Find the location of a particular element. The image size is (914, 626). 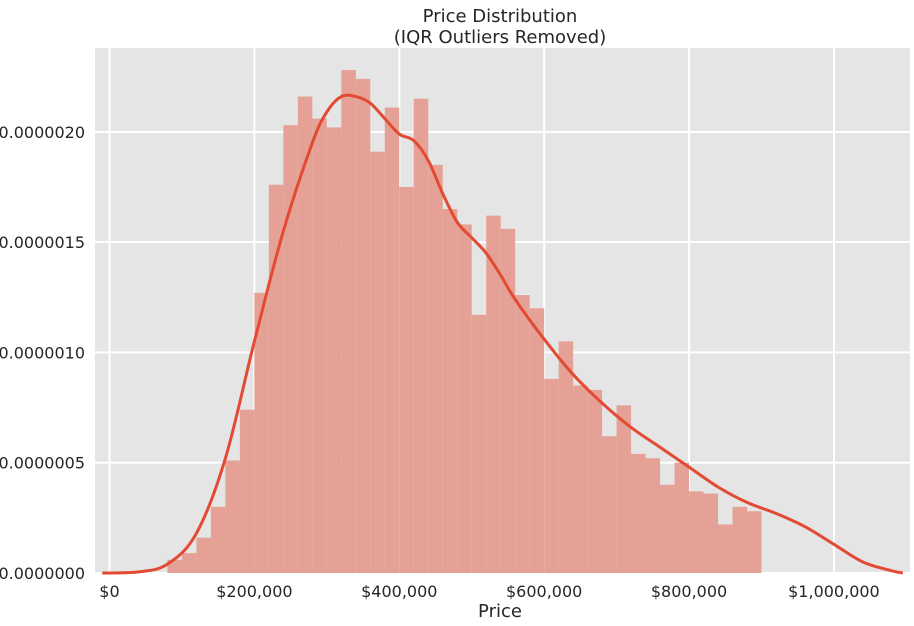

chart-subtitle: (IQR Outliers Removed) is located at coordinates (500, 37).